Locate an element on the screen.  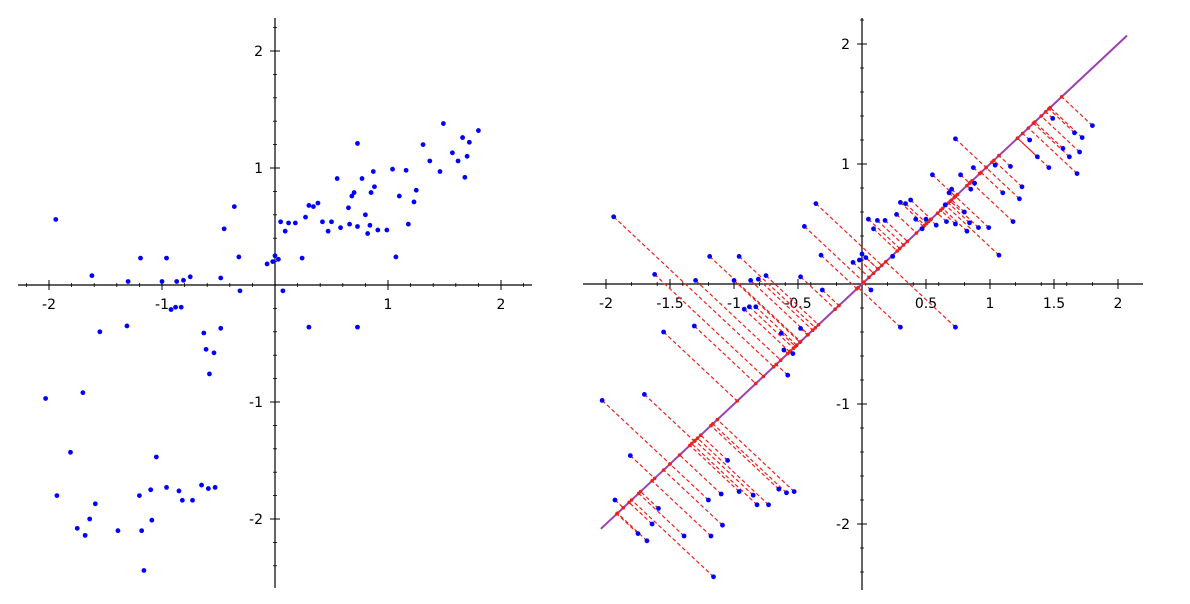
x-tick-label: 1 is located at coordinates (388, 305).